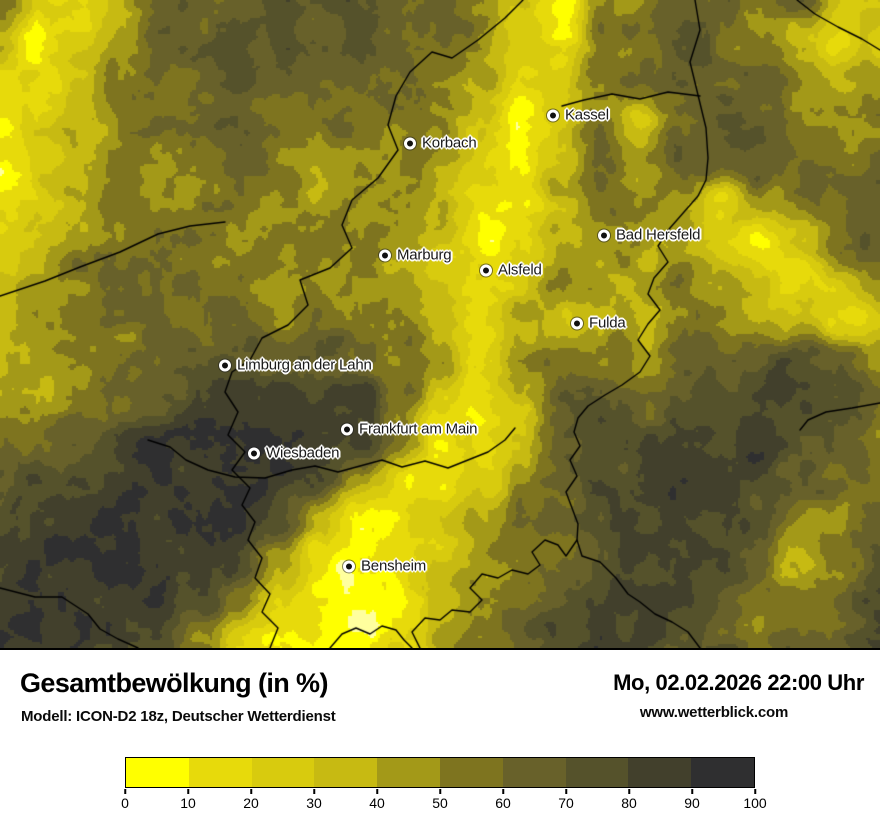 Image resolution: width=880 pixels, height=830 pixels. I want to click on city-bensheim: Bensheim, so click(384, 566).